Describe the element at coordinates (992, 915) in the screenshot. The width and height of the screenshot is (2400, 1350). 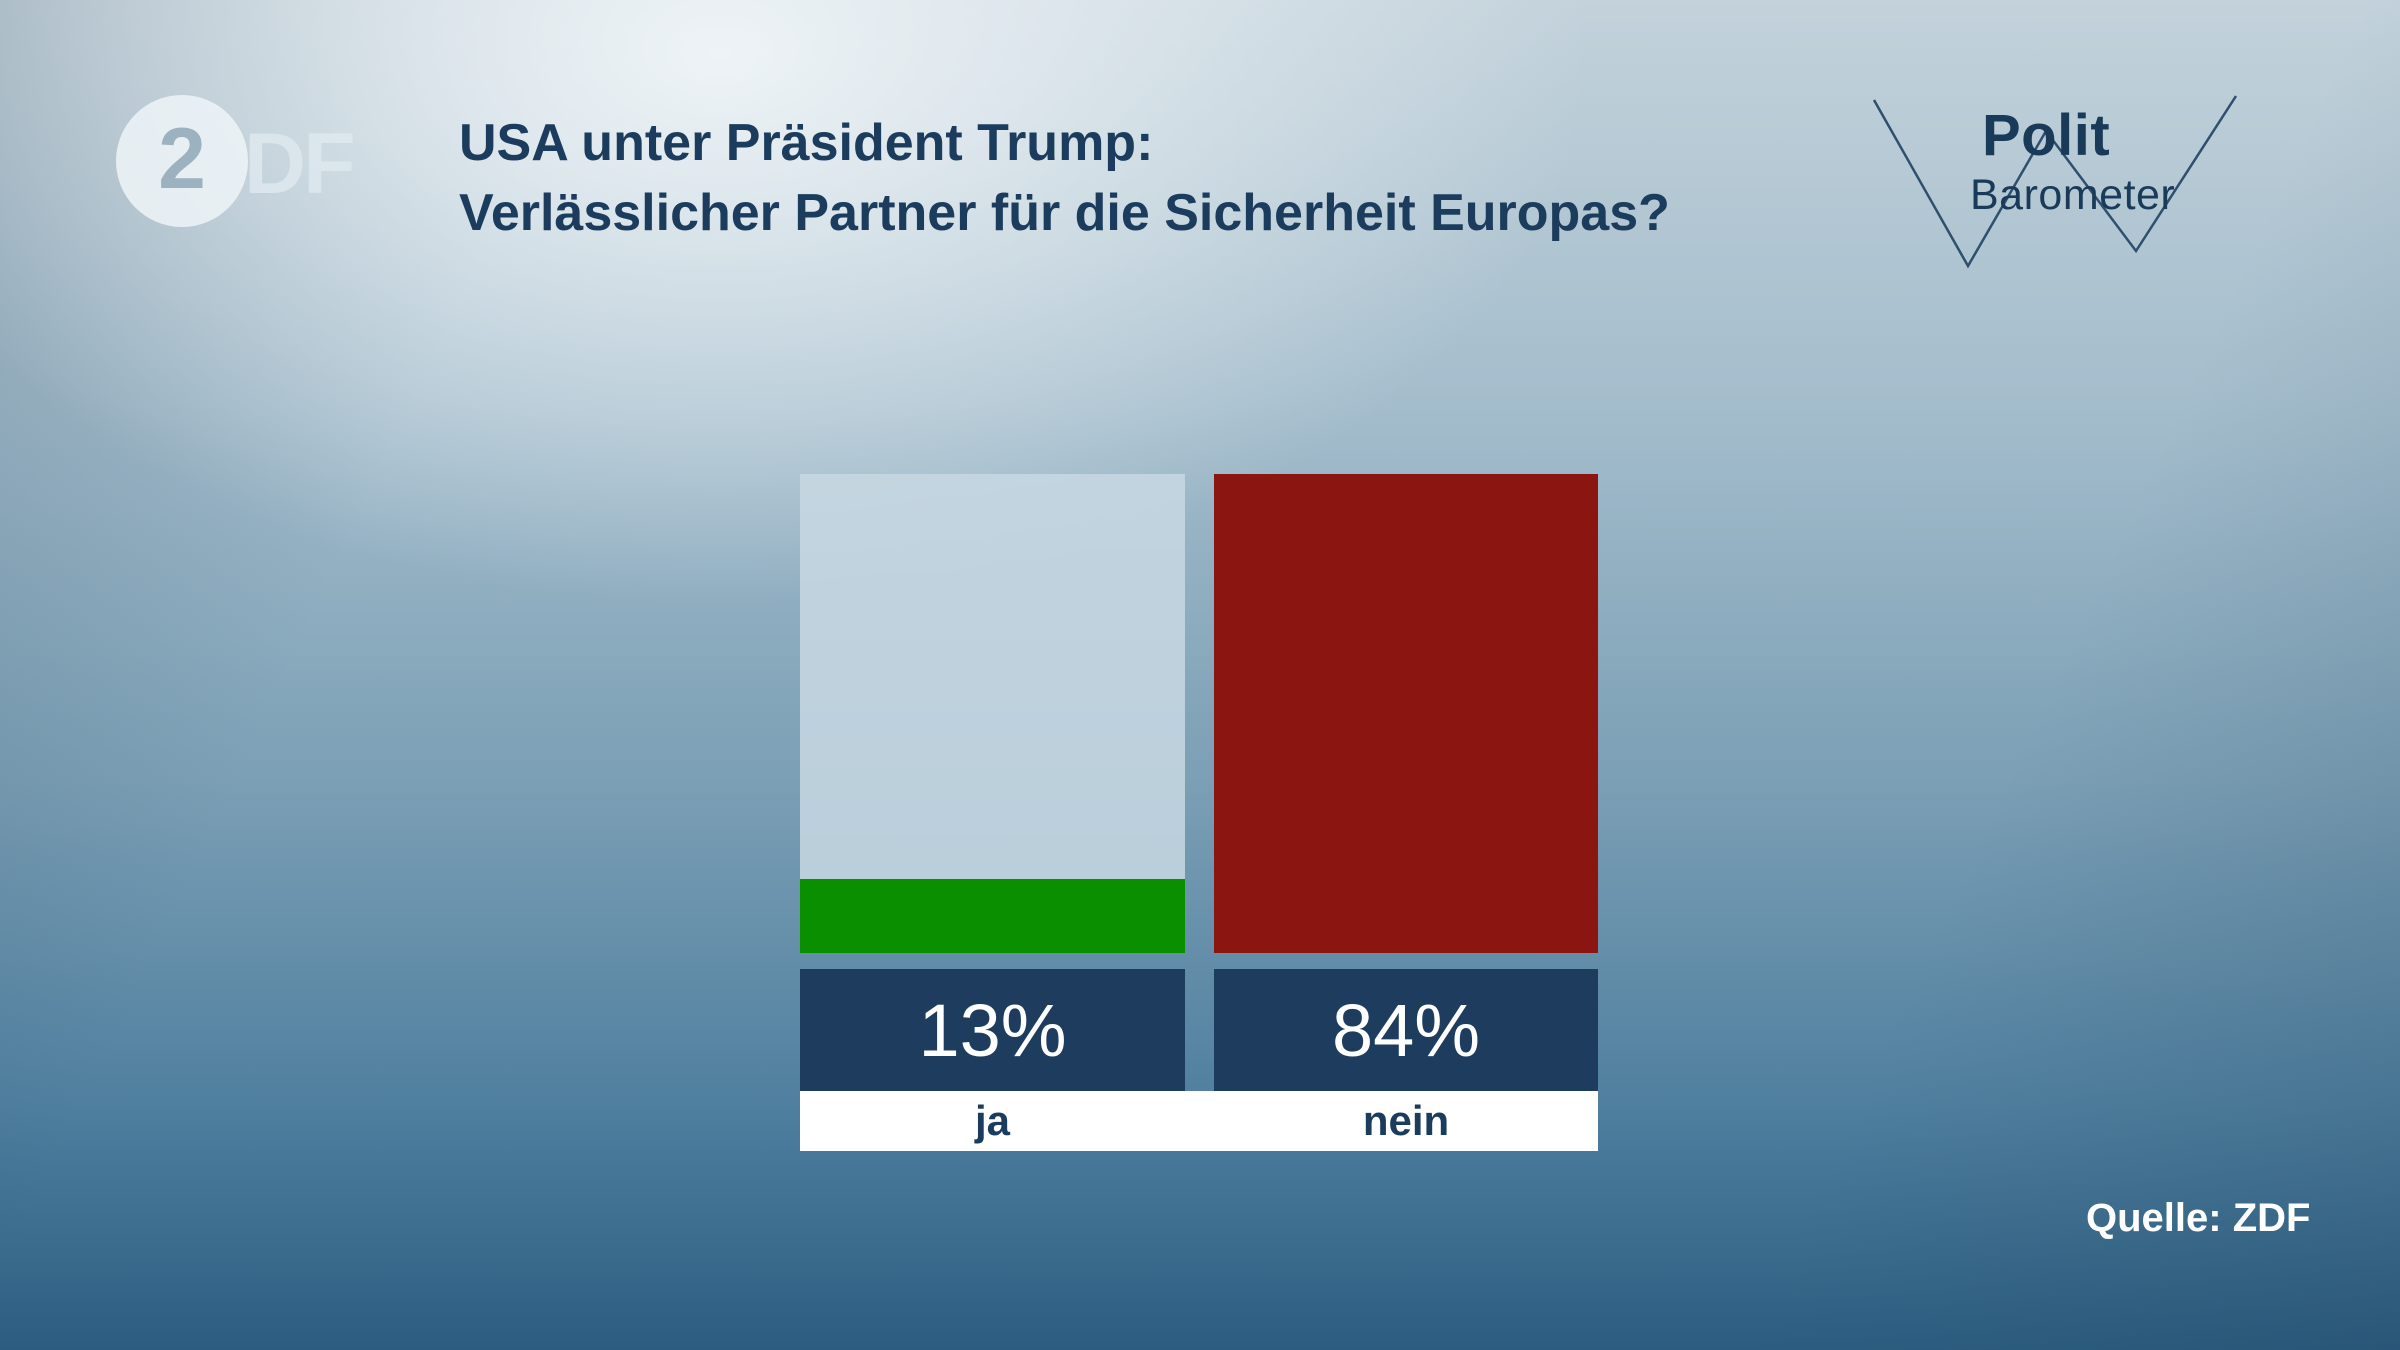
I see `bar-fill-ja` at that location.